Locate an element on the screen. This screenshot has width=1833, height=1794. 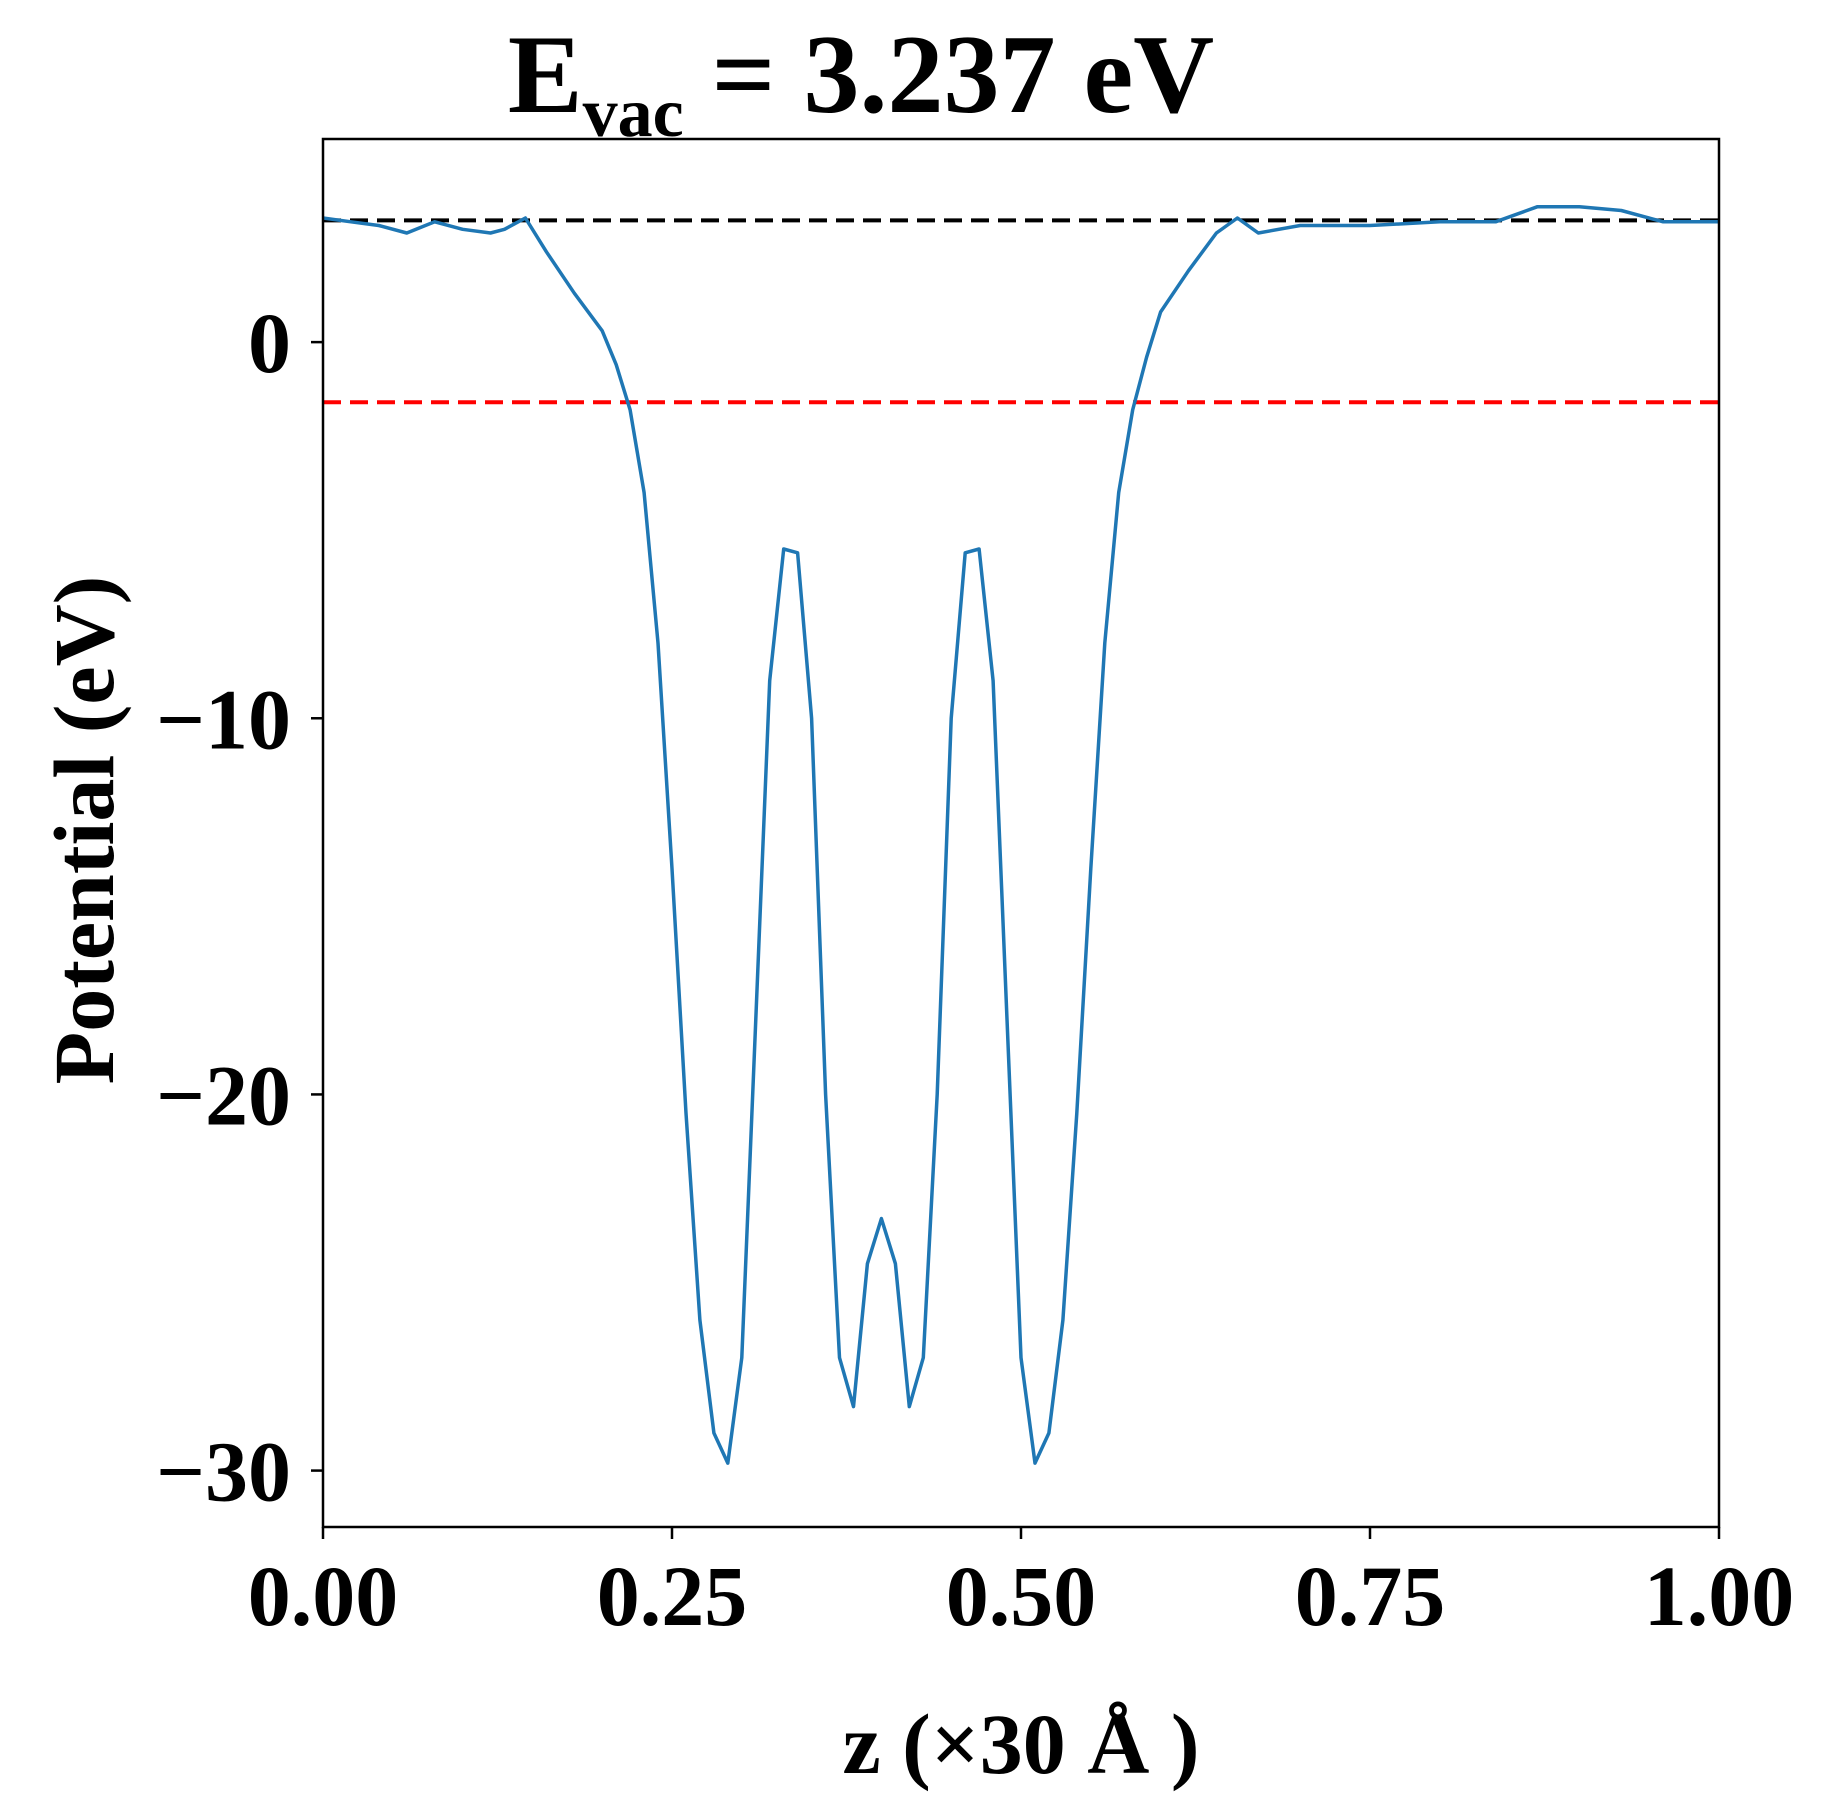
x-axis: 0.00 0.25 0.50 0.75 1.00 is located at coordinates (1021, 1585).